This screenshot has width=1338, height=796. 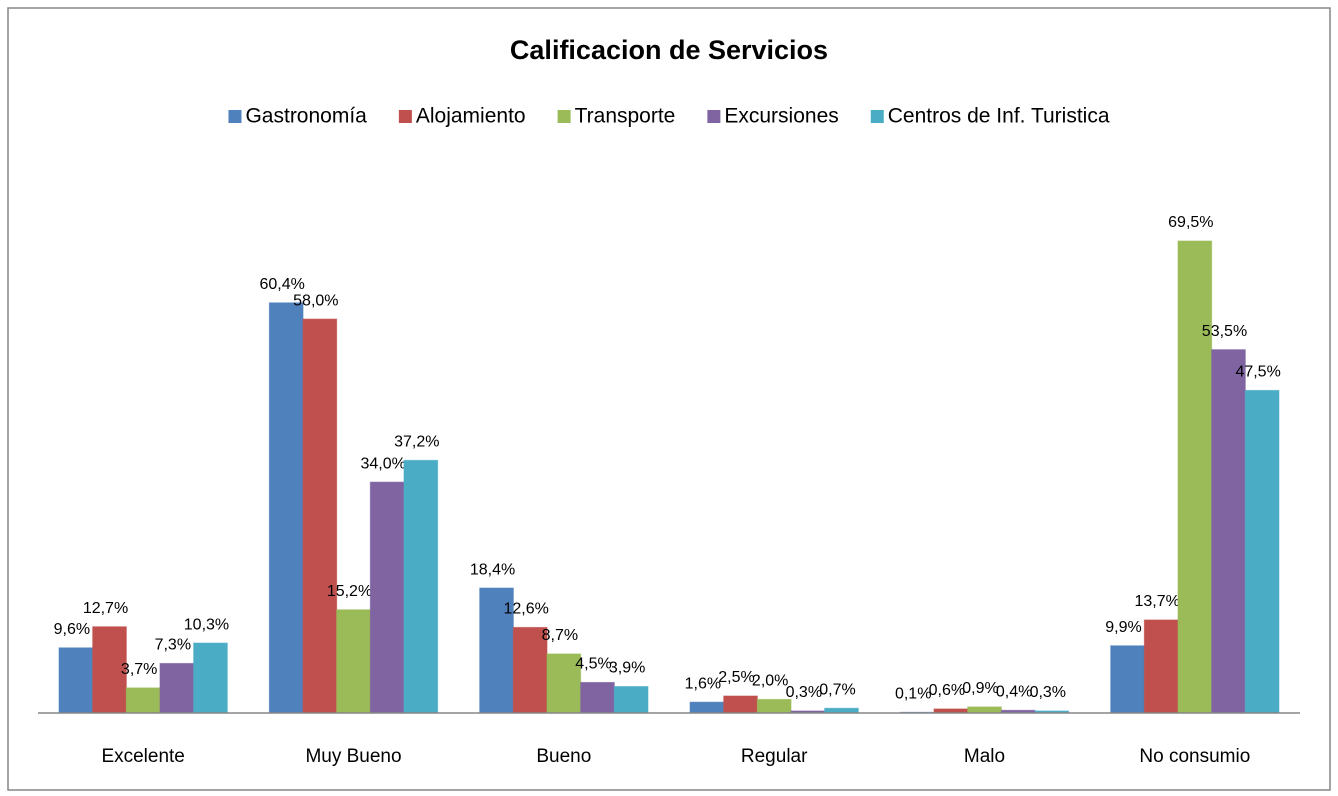 I want to click on data-label: 34,0%, so click(x=382, y=463).